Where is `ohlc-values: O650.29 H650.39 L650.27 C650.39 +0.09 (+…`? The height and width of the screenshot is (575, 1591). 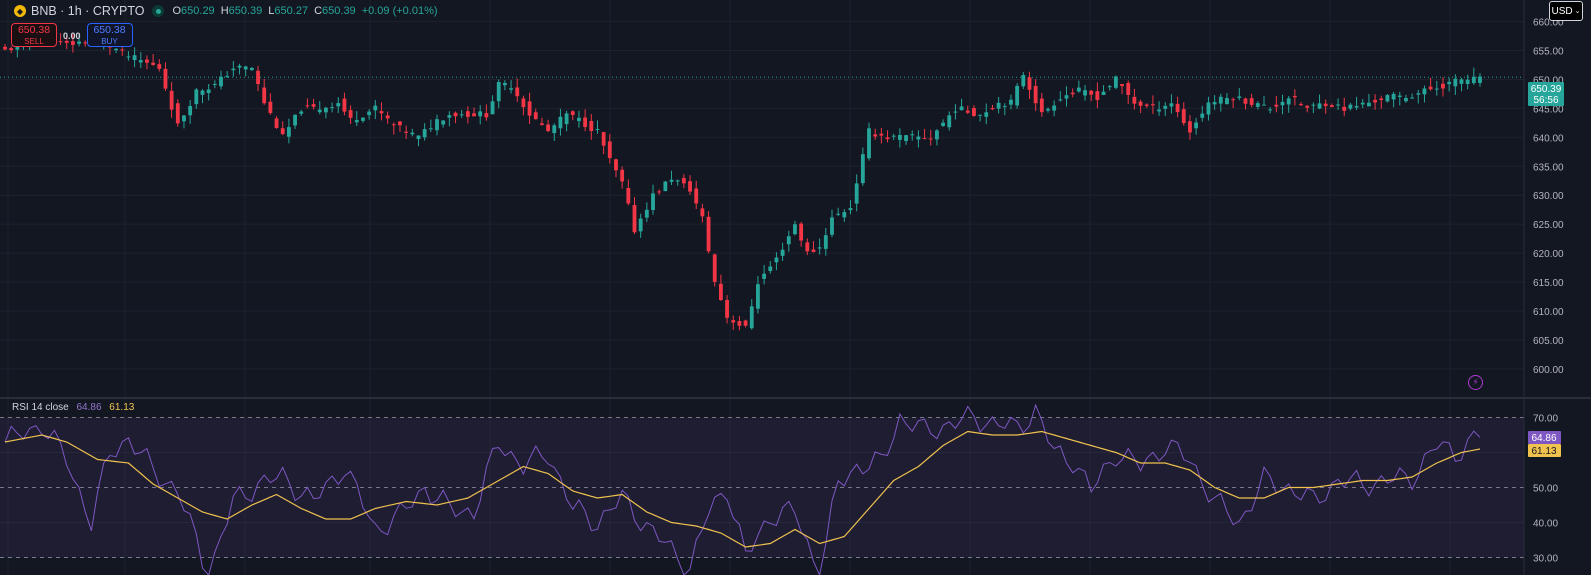
ohlc-values: O650.29 H650.39 L650.27 C650.39 +0.09 (+… is located at coordinates (304, 11).